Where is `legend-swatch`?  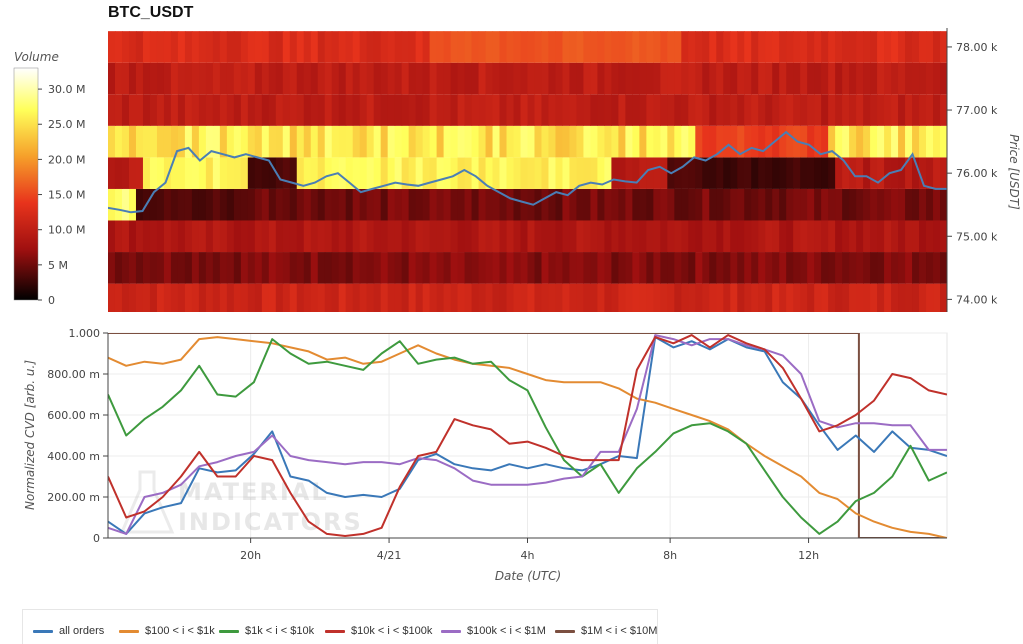 legend-swatch is located at coordinates (43, 631).